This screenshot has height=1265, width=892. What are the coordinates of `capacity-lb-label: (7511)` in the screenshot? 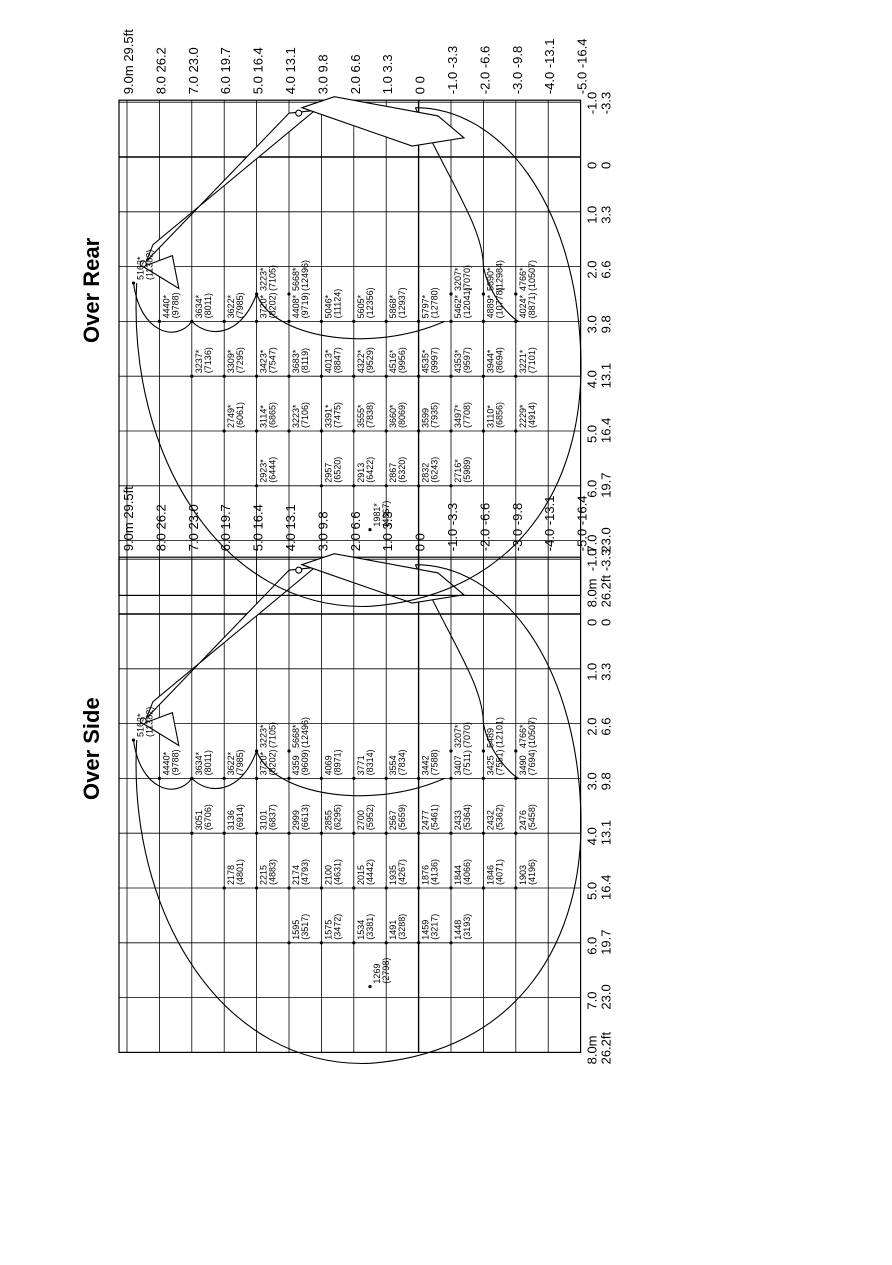 It's located at (467, 762).